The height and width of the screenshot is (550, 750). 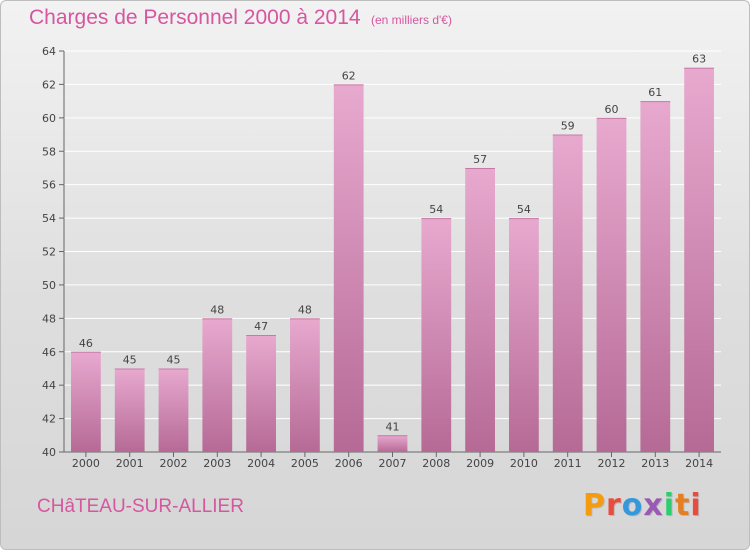 What do you see at coordinates (49, 118) in the screenshot?
I see `y-tick-label: 60` at bounding box center [49, 118].